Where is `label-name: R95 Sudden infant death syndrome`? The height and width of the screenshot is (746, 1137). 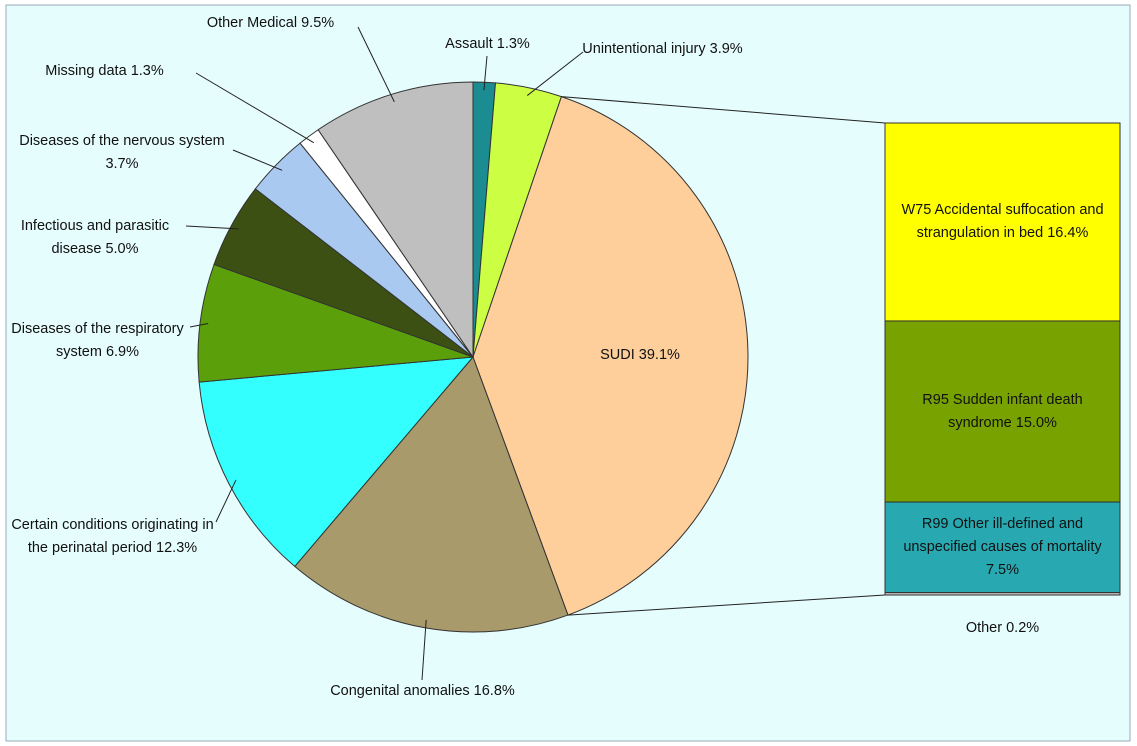
label-name: R95 Sudden infant death syndrome is located at coordinates (1002, 411).